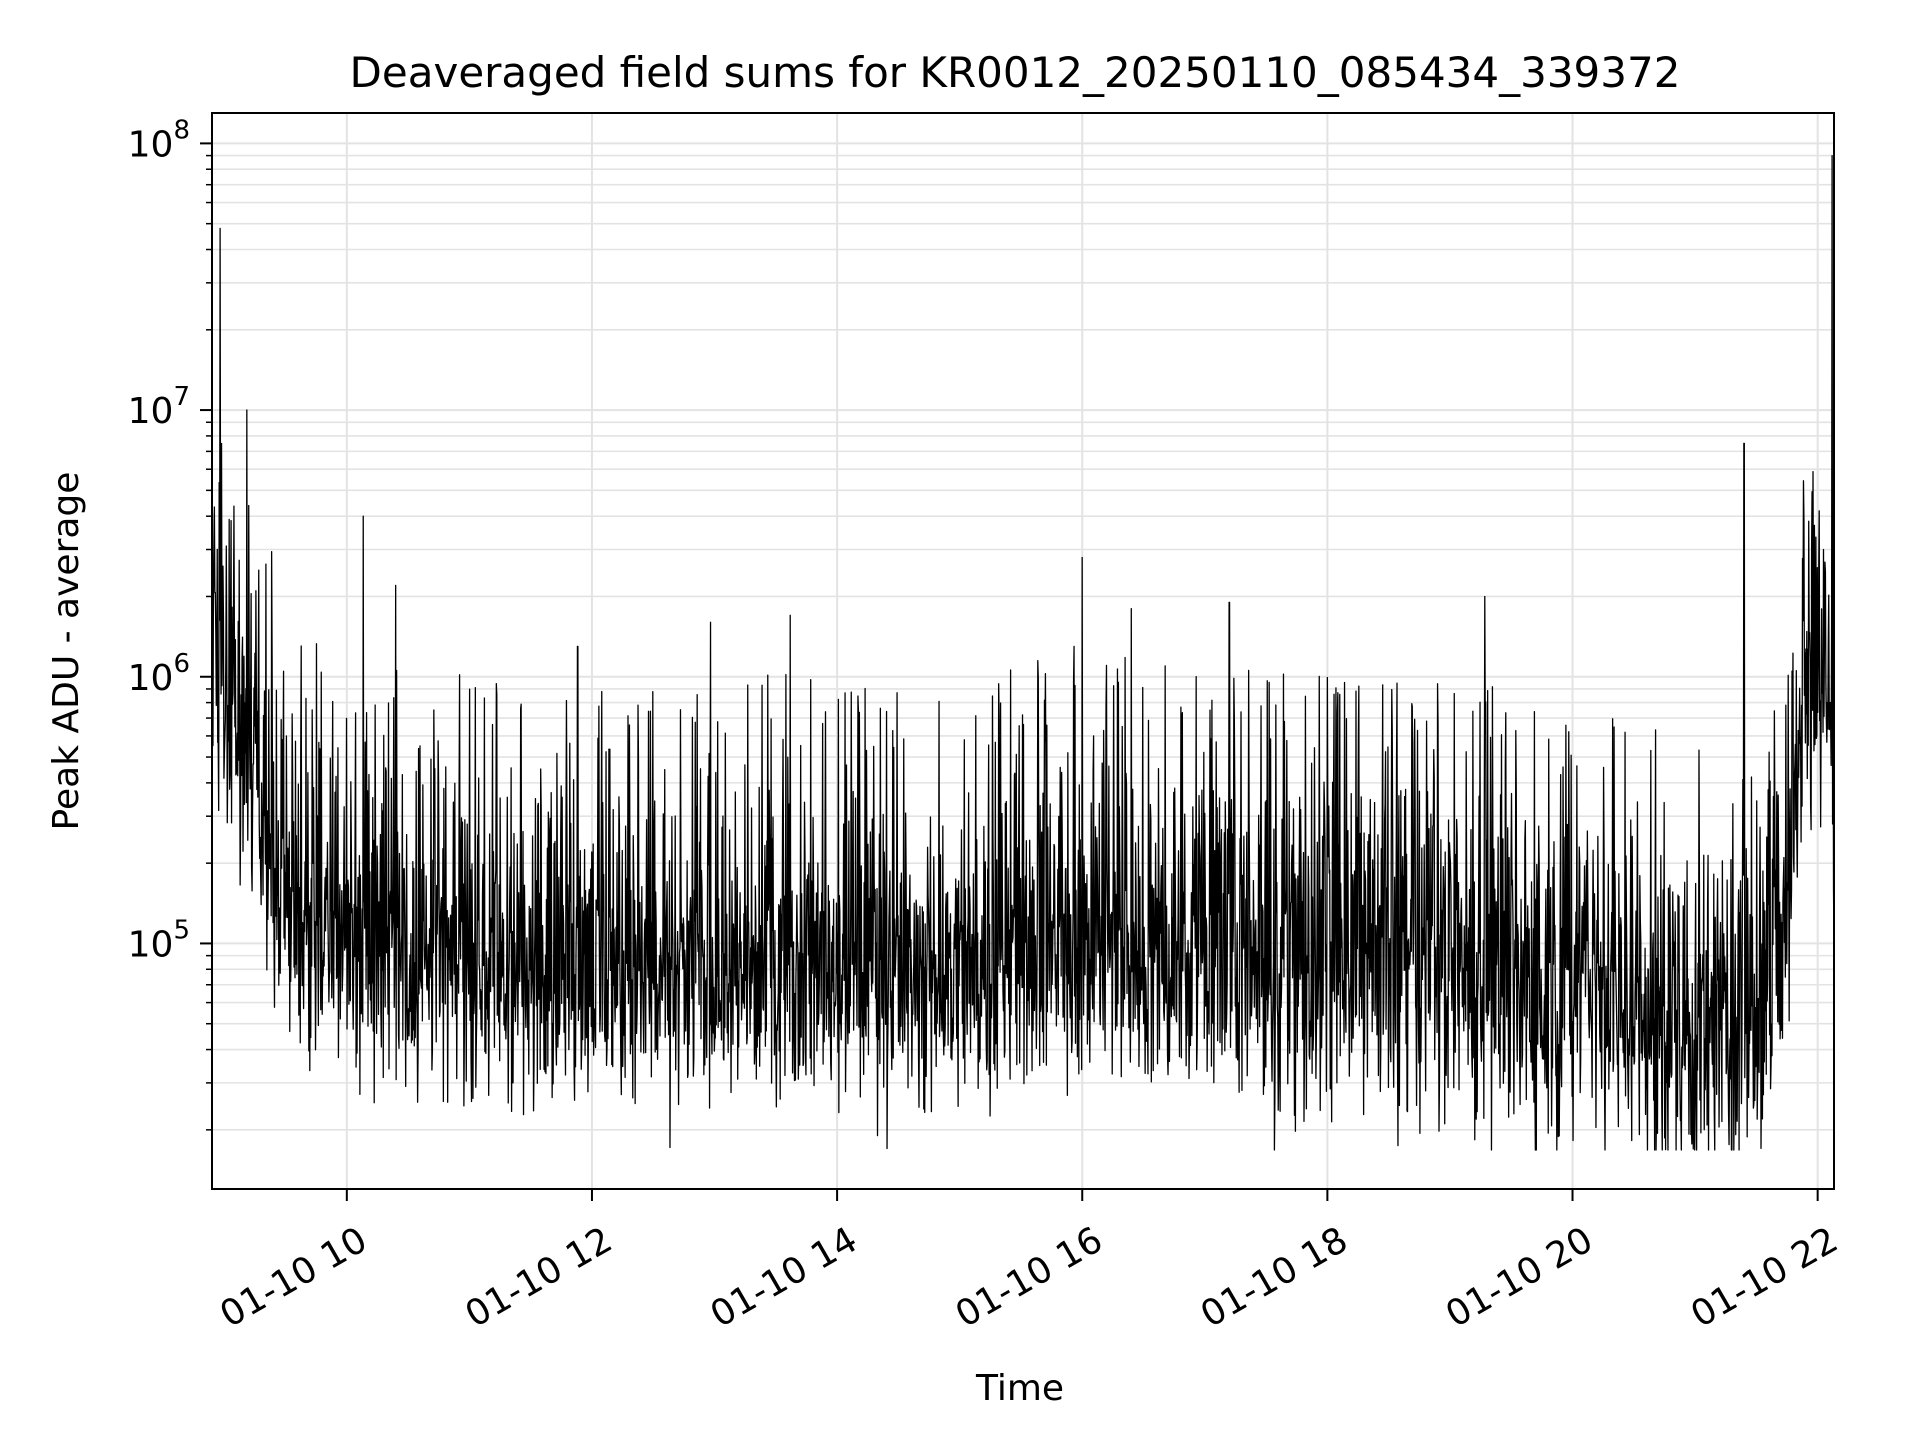  Describe the element at coordinates (1019, 1388) in the screenshot. I see `x-axis-label: Time` at that location.